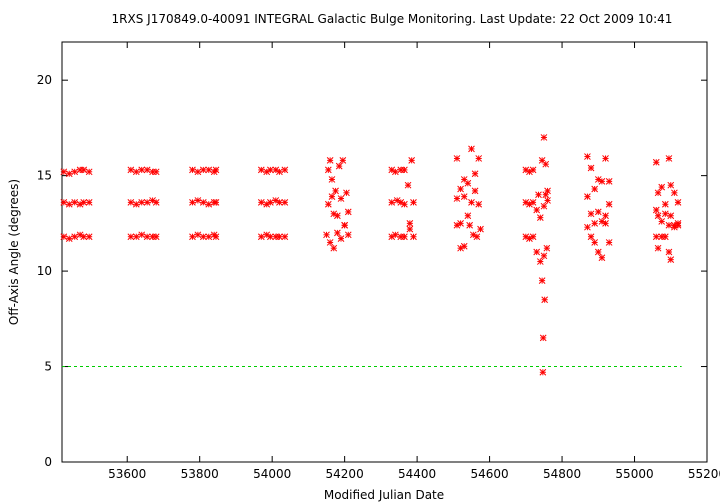 This screenshot has width=720, height=504. Describe the element at coordinates (48, 367) in the screenshot. I see `y-tick-label: 5` at that location.